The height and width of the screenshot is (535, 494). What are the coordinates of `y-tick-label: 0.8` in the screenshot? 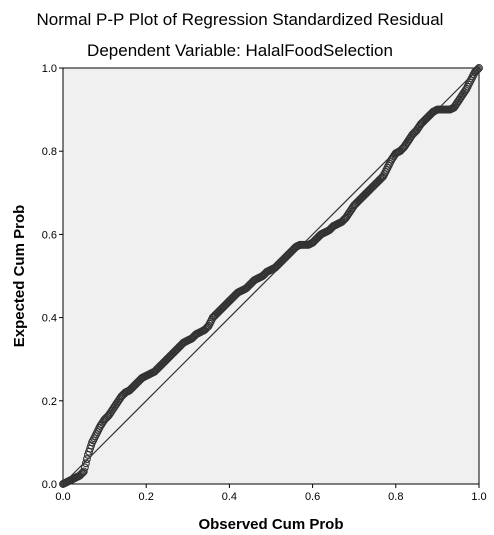 It's located at (49, 152).